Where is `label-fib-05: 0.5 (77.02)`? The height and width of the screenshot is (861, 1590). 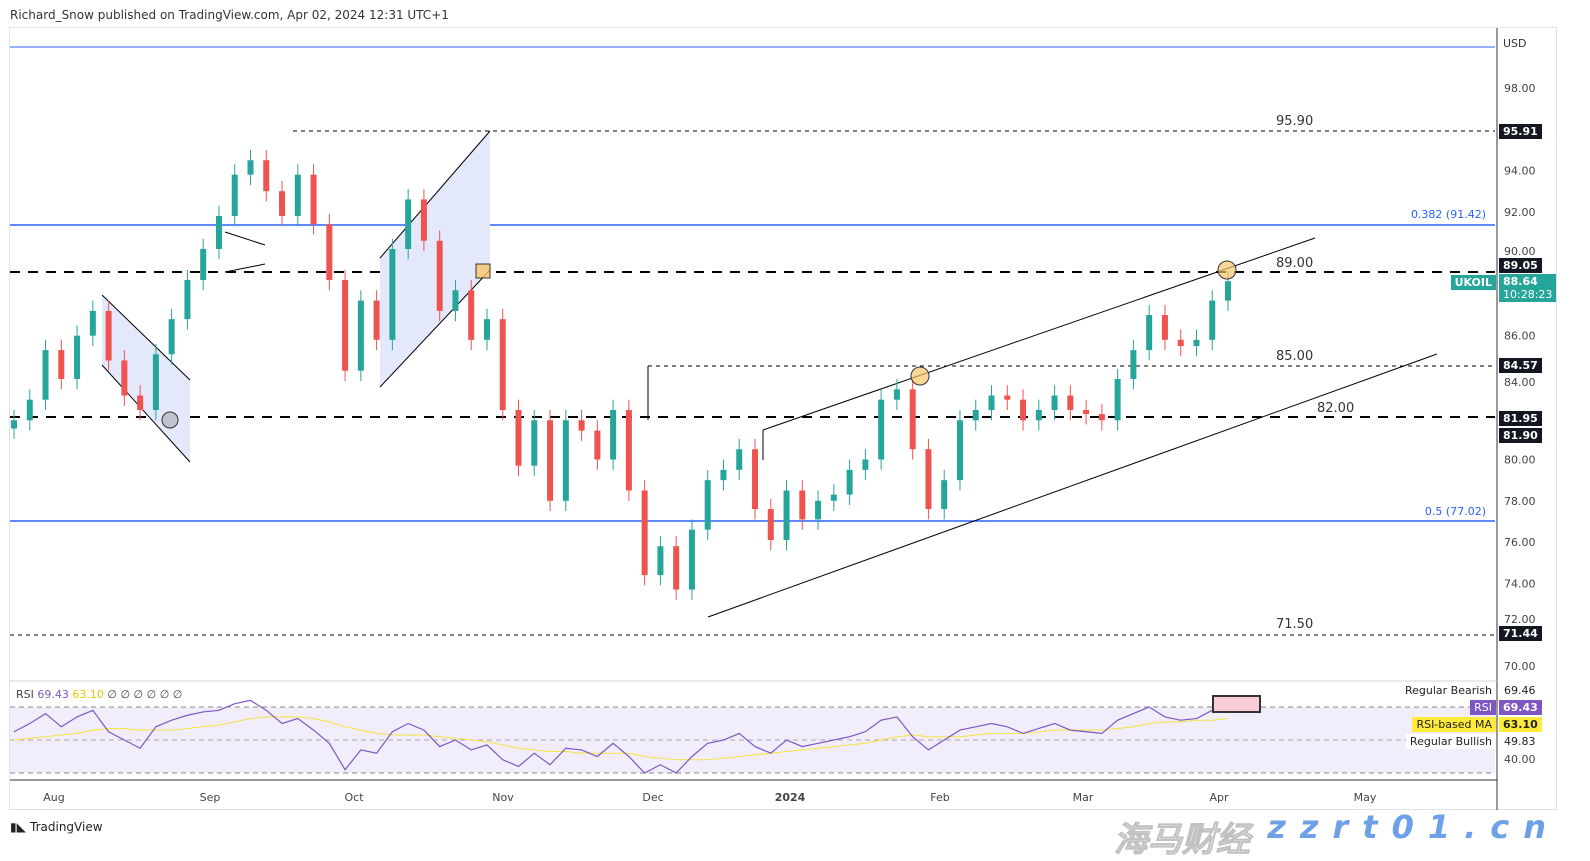
label-fib-05: 0.5 (77.02) is located at coordinates (1455, 511).